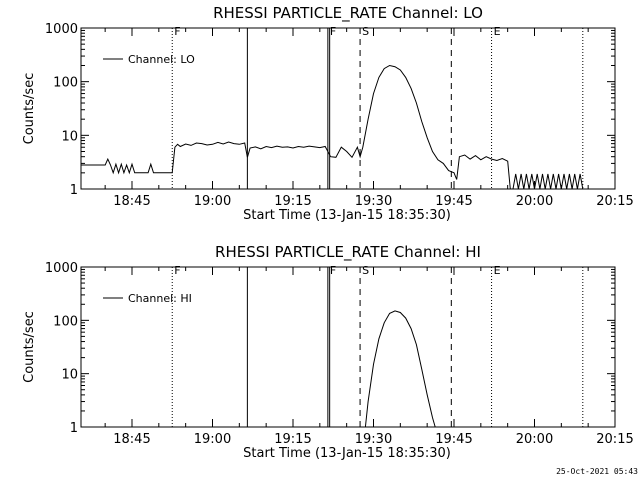 The width and height of the screenshot is (640, 484). What do you see at coordinates (348, 13) in the screenshot?
I see `chart-title: RHESSI PARTICLE_RATE Channel: LO` at bounding box center [348, 13].